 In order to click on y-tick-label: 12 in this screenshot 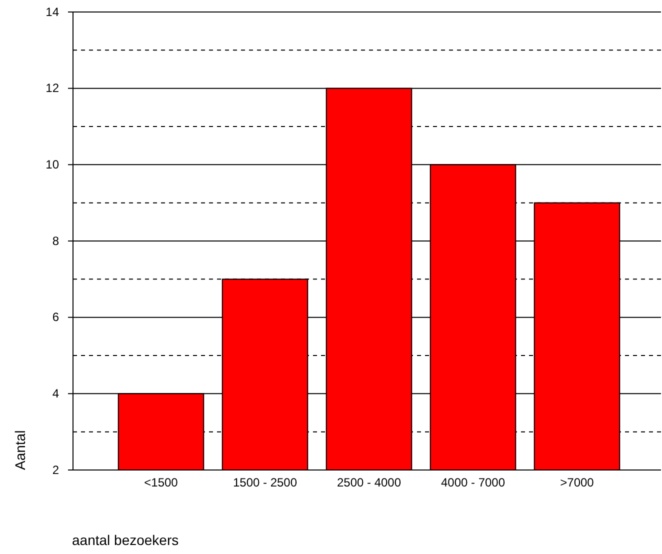, I will do `click(53, 88)`.